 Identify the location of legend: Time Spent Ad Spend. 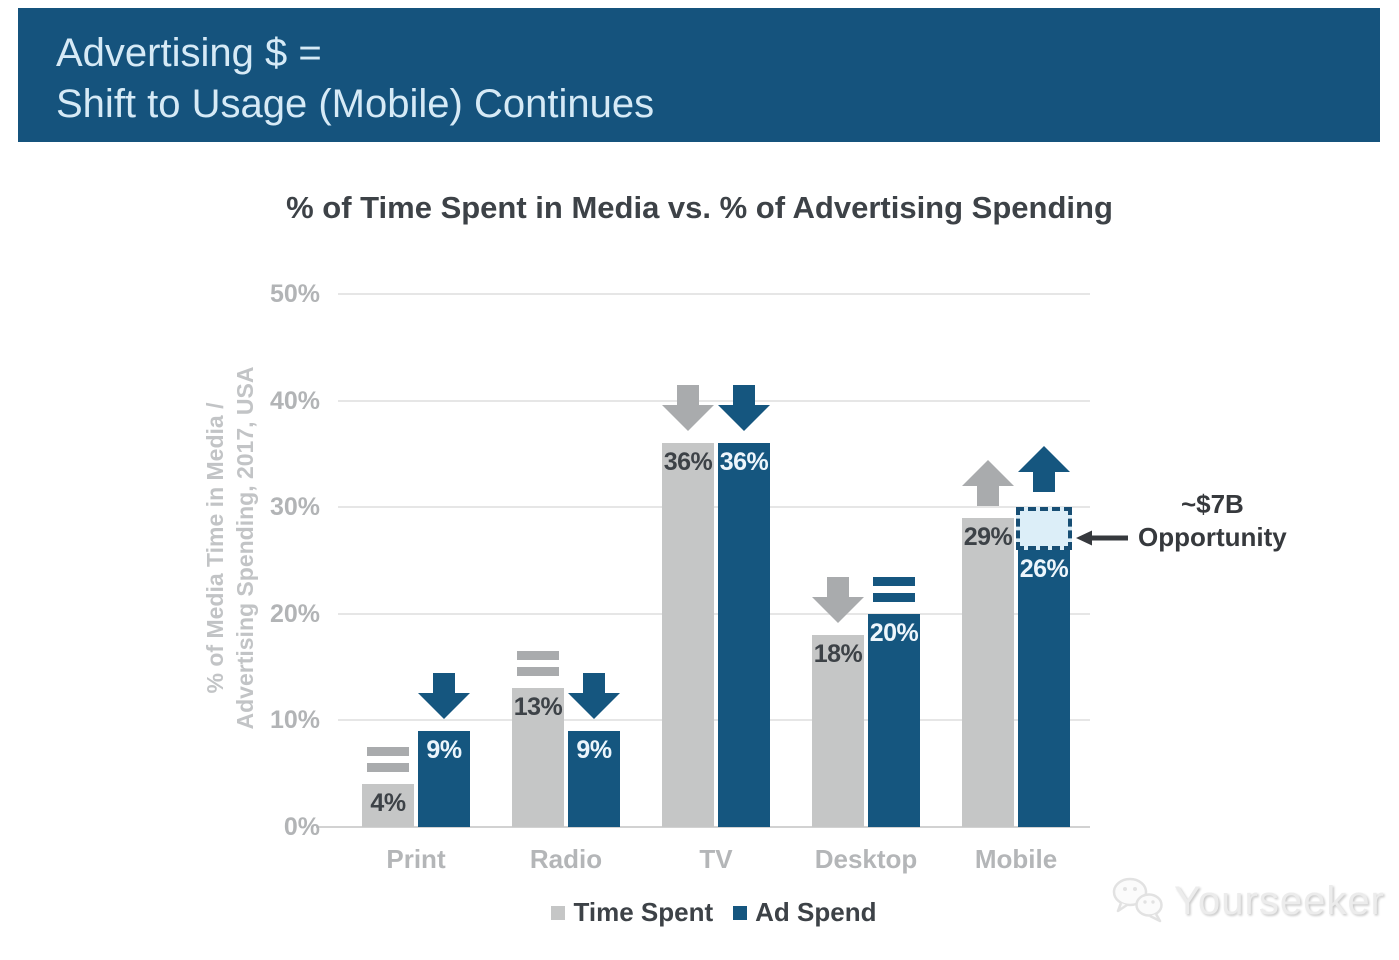
(714, 912).